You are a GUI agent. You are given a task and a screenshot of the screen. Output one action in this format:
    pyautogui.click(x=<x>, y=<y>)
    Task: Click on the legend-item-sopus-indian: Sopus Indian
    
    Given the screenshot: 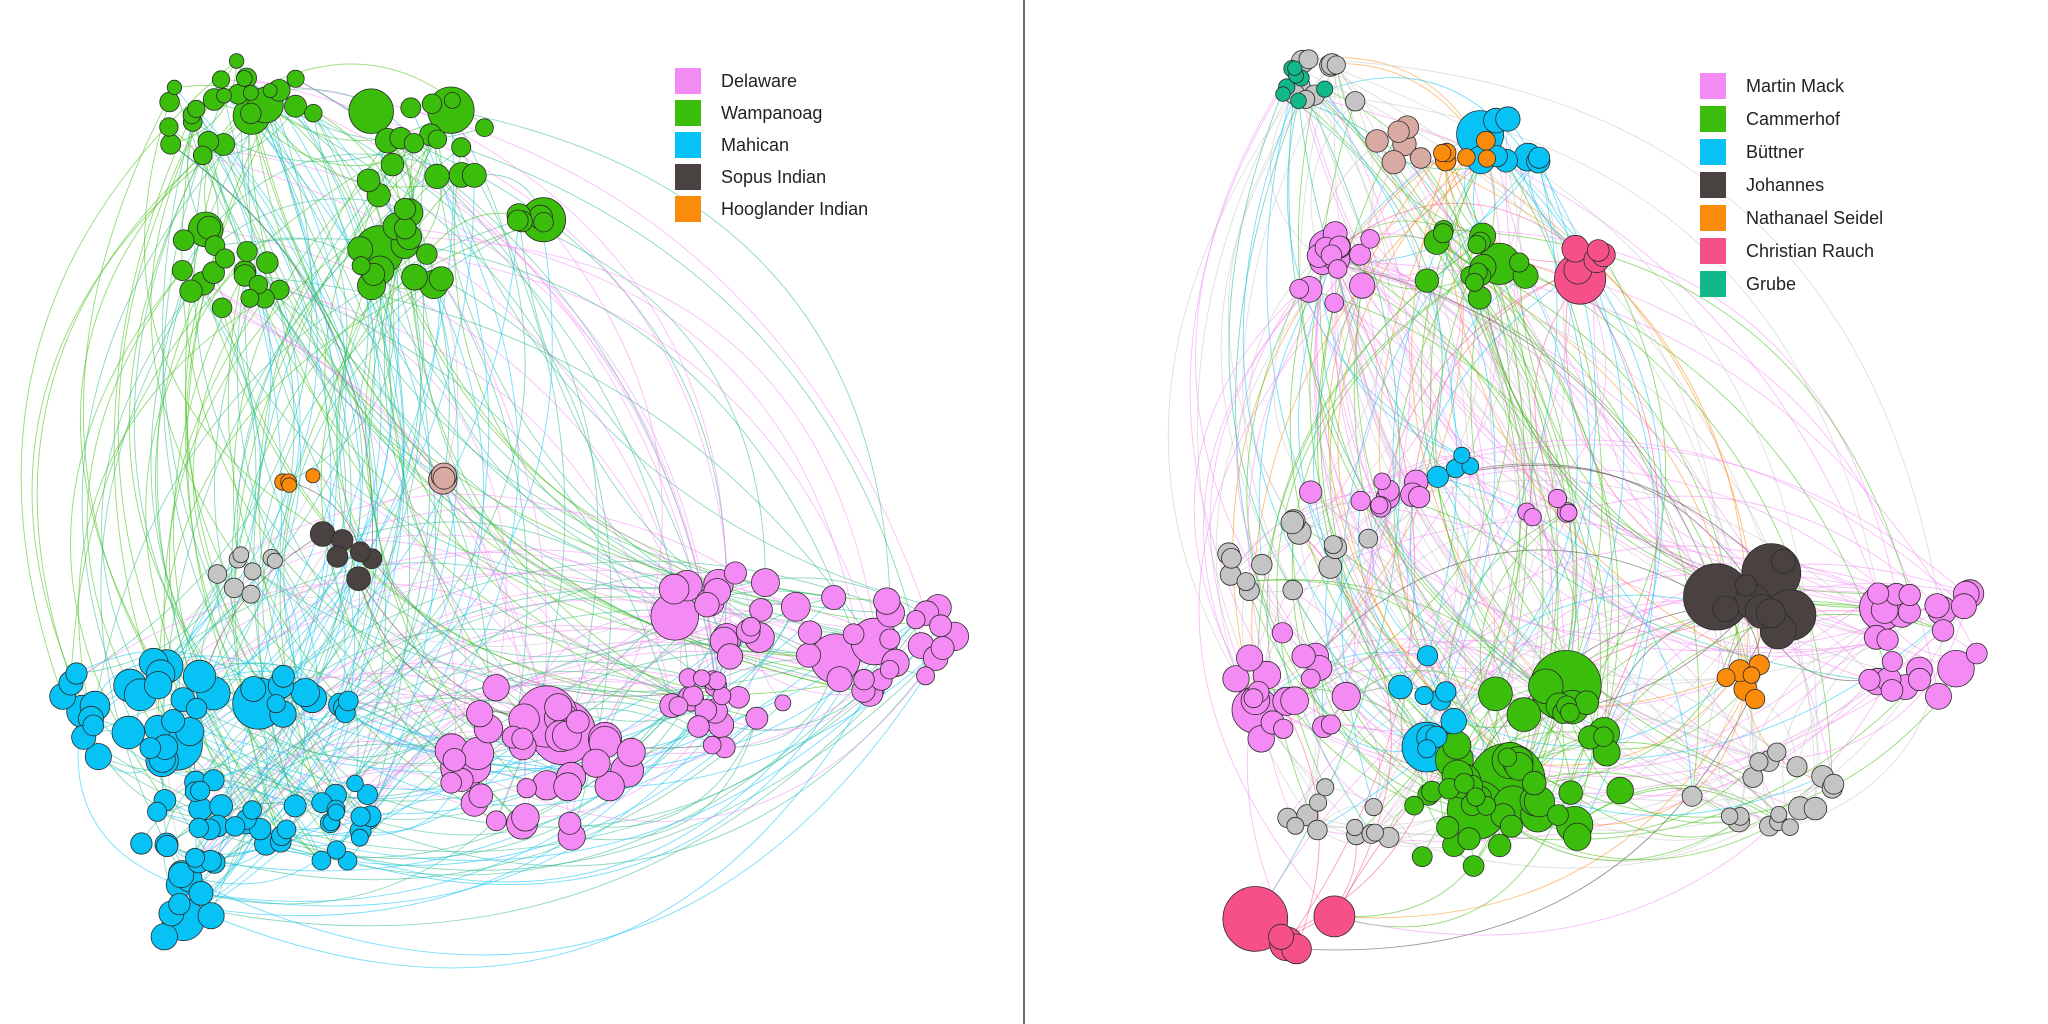 What is the action you would take?
    pyautogui.click(x=750, y=177)
    